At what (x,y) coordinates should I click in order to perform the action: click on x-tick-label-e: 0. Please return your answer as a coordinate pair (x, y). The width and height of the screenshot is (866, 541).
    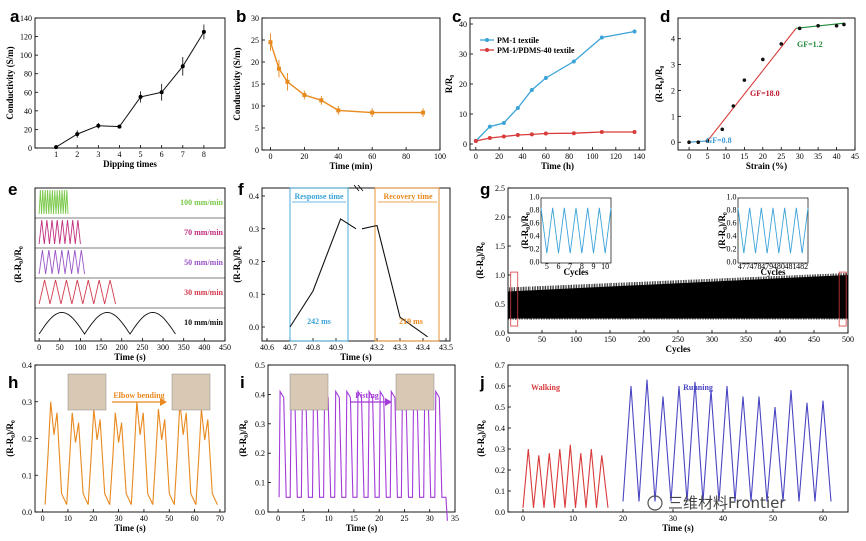
    Looking at the image, I should click on (39, 347).